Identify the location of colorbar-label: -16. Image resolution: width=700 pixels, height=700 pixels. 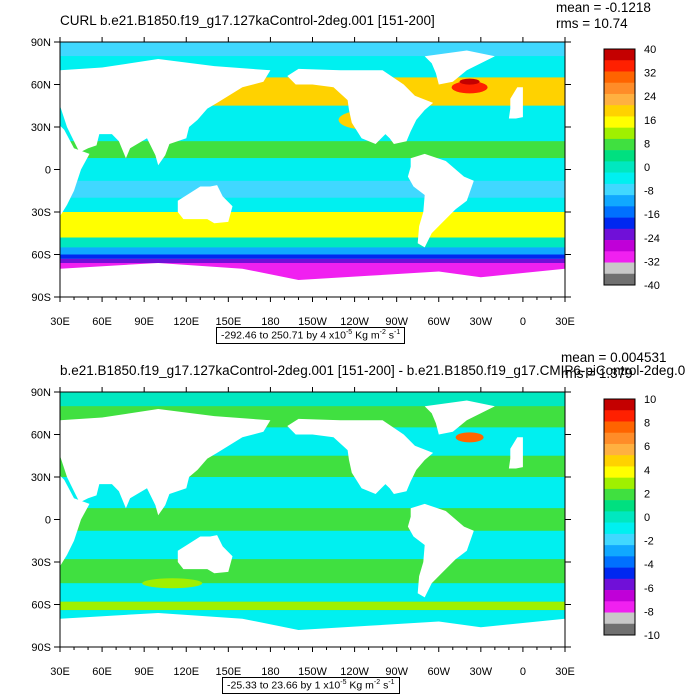
(652, 215).